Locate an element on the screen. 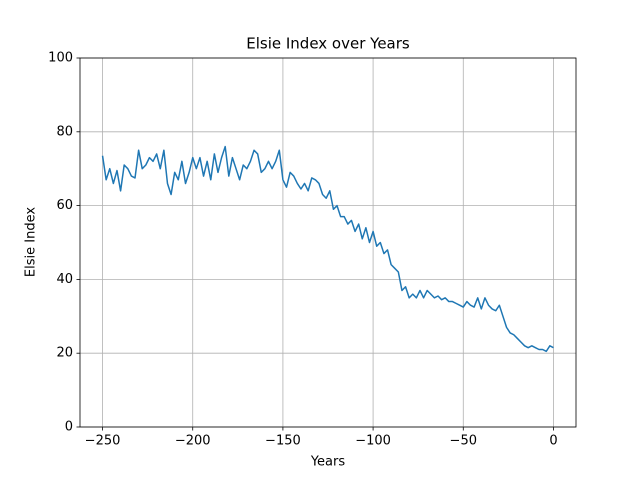  x-tick-label: −150 is located at coordinates (283, 441).